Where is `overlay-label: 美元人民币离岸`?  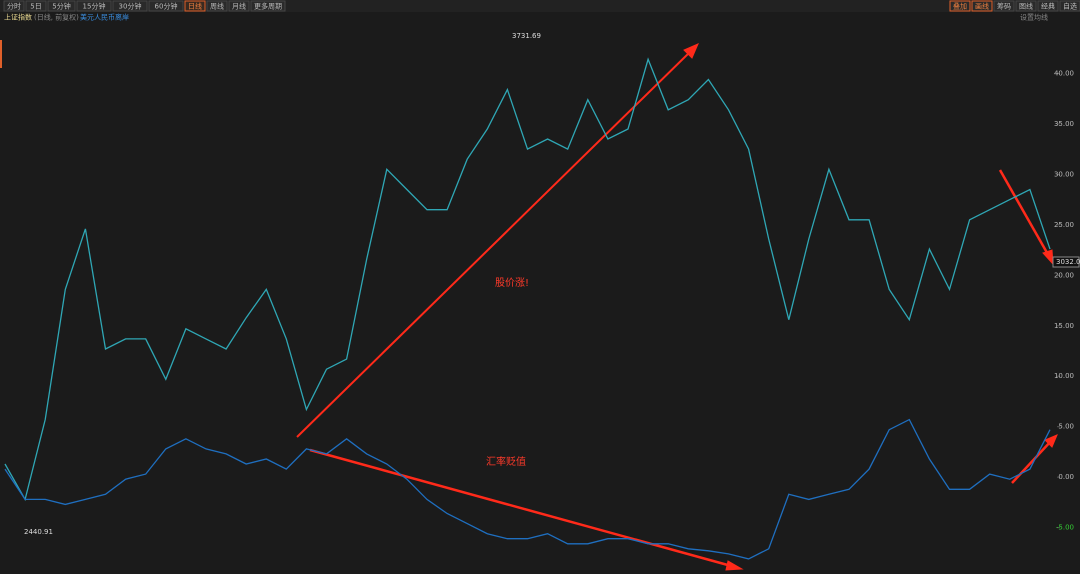
overlay-label: 美元人民币离岸 is located at coordinates (104, 17).